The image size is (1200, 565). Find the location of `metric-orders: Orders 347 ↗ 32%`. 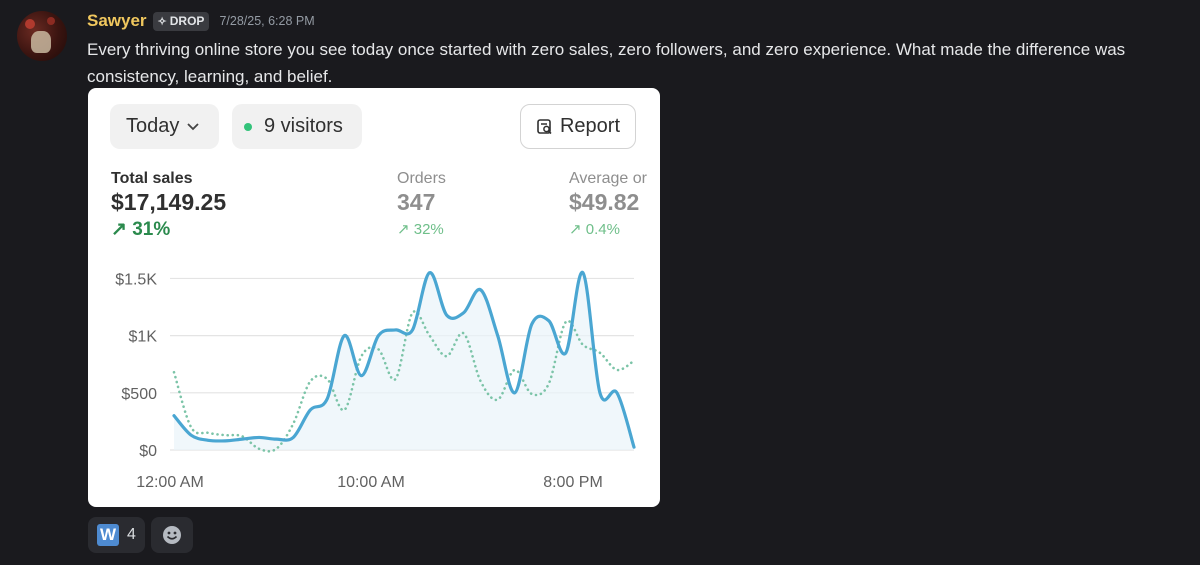

metric-orders: Orders 347 ↗ 32% is located at coordinates (421, 204).